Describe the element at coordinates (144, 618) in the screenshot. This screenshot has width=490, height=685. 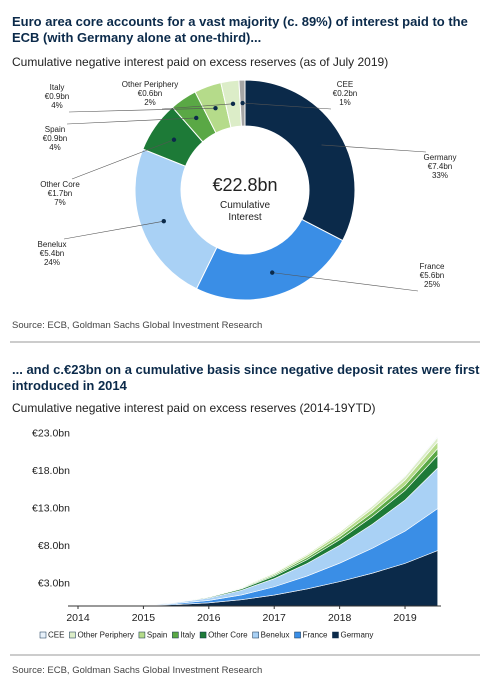
I see `x-tick-label: 2015` at that location.